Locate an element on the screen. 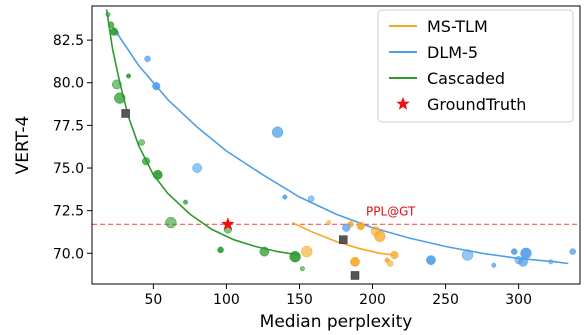 This screenshot has height=335, width=587. legend-label-1: DLM-5 is located at coordinates (452, 52).